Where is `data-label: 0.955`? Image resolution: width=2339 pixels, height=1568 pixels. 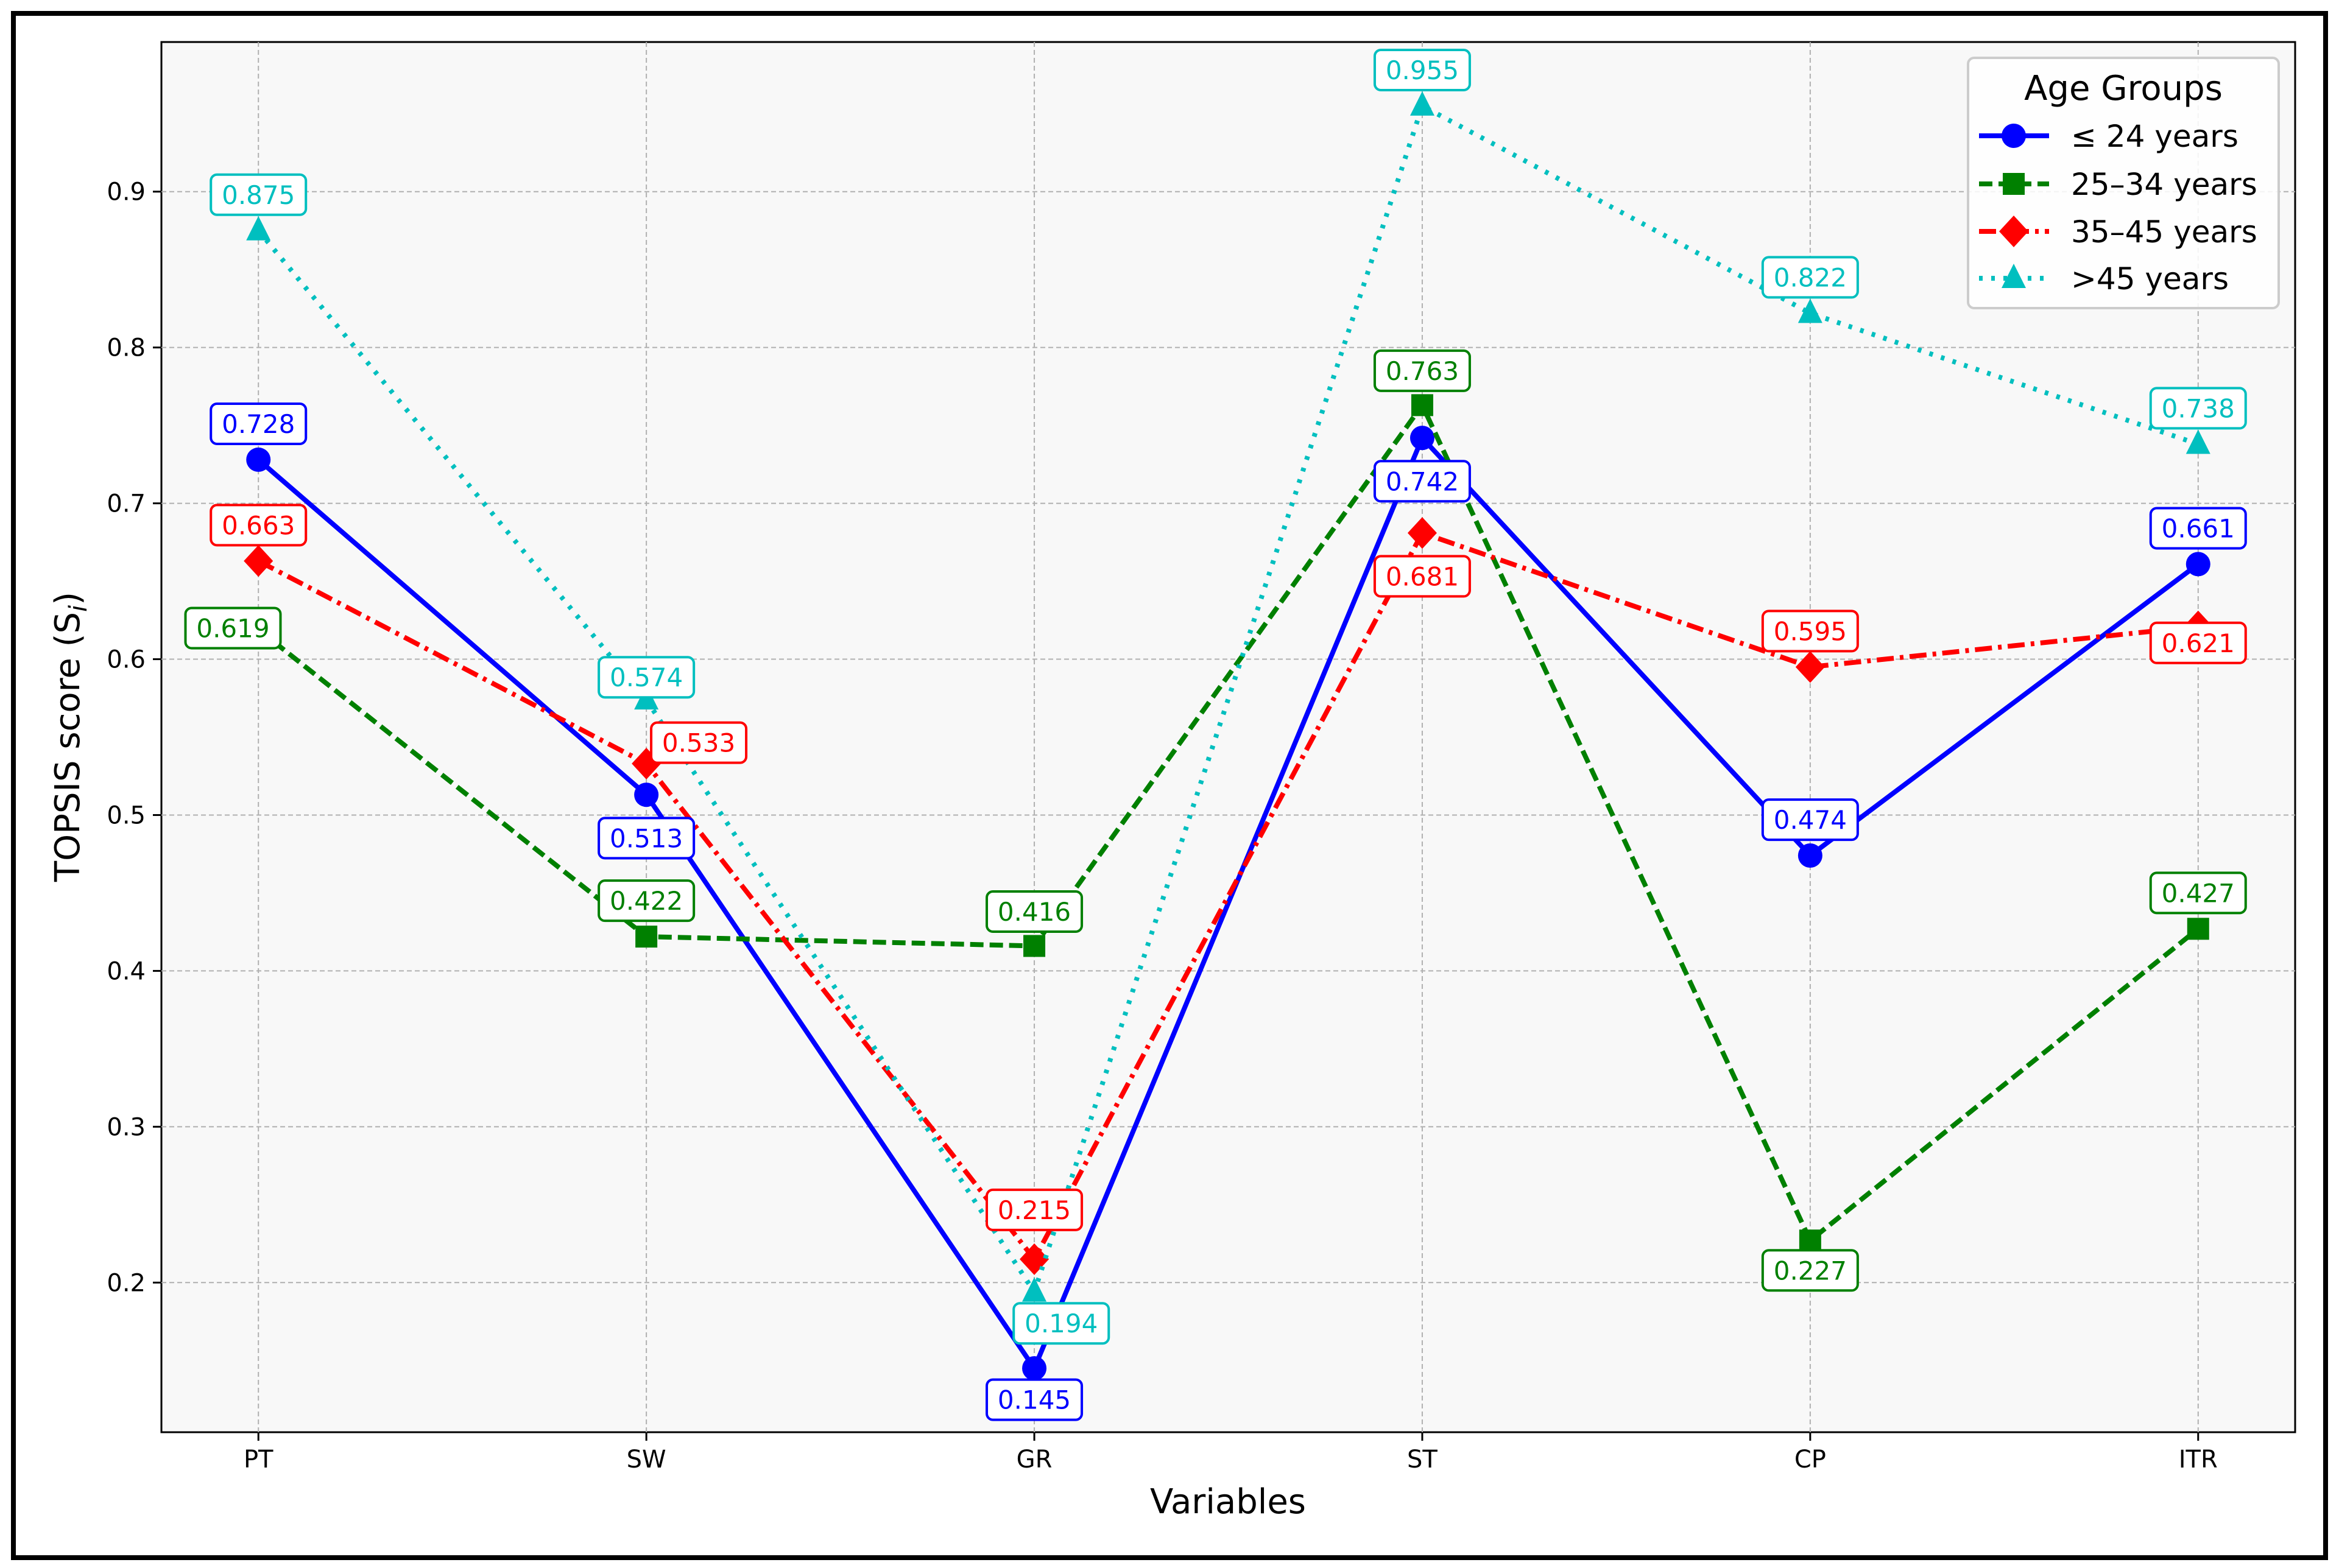 data-label: 0.955 is located at coordinates (1422, 71).